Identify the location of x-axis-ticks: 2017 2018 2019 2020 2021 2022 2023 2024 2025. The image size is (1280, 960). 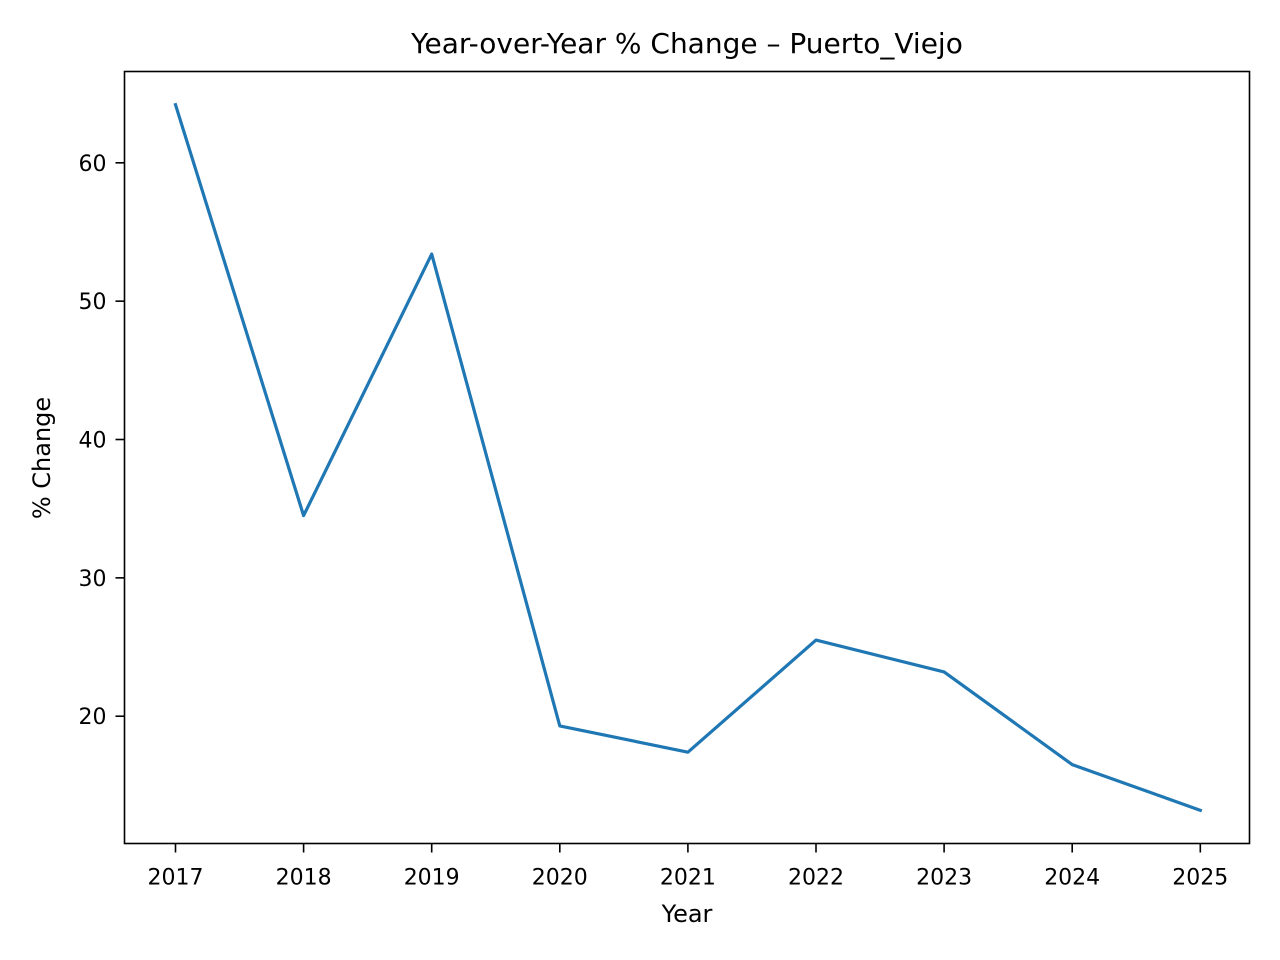
(688, 867).